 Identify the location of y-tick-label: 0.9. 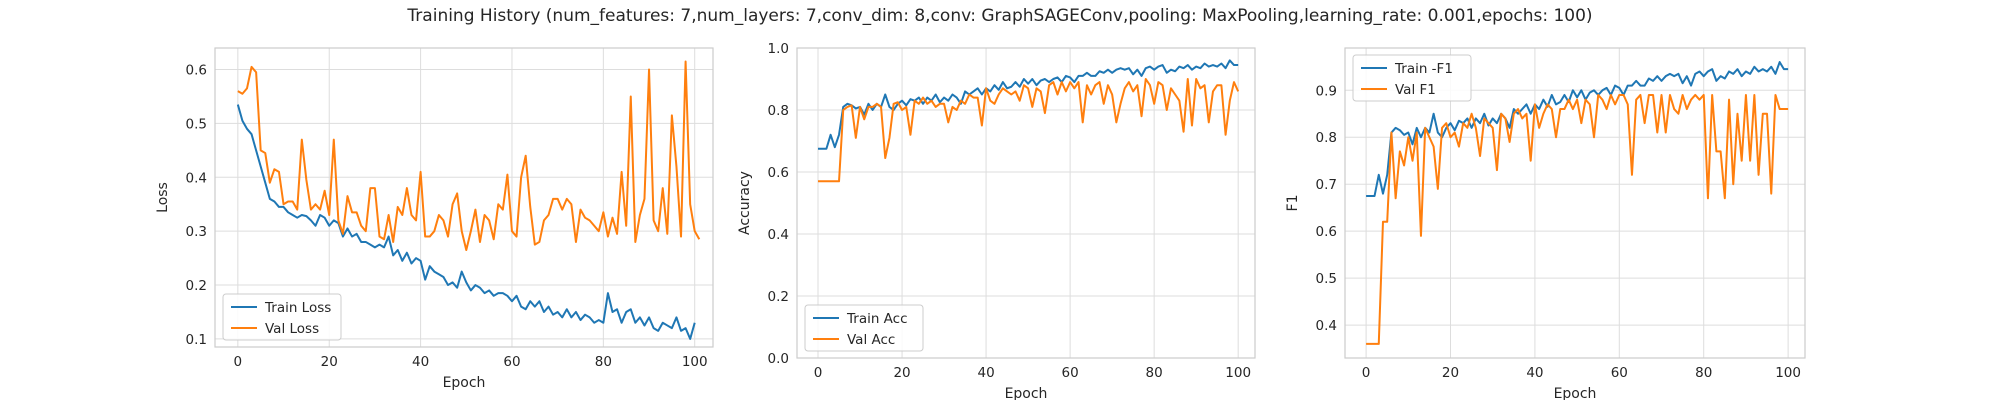
(1326, 91).